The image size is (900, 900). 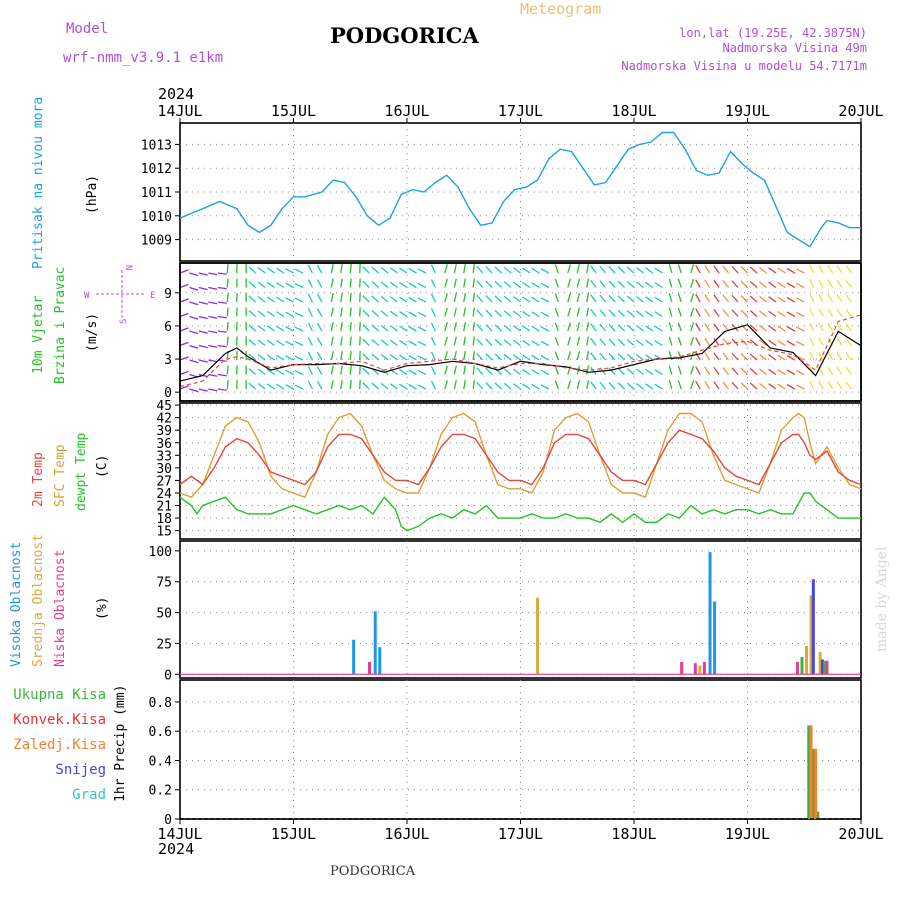 What do you see at coordinates (505, 611) in the screenshot?
I see `panel-cloud-cover: 0 25 50 75 100` at bounding box center [505, 611].